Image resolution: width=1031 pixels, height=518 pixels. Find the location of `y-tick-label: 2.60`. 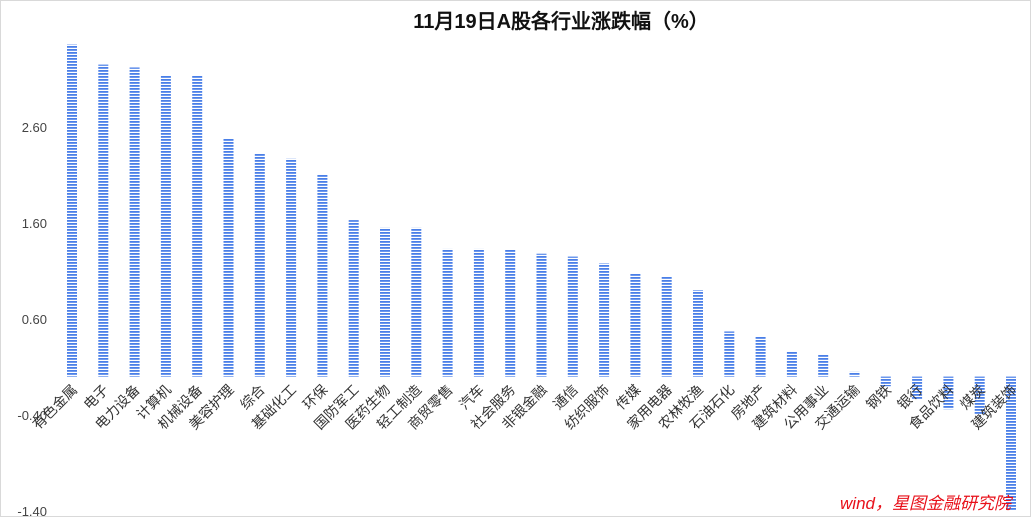

y-tick-label: 2.60 is located at coordinates (34, 127).